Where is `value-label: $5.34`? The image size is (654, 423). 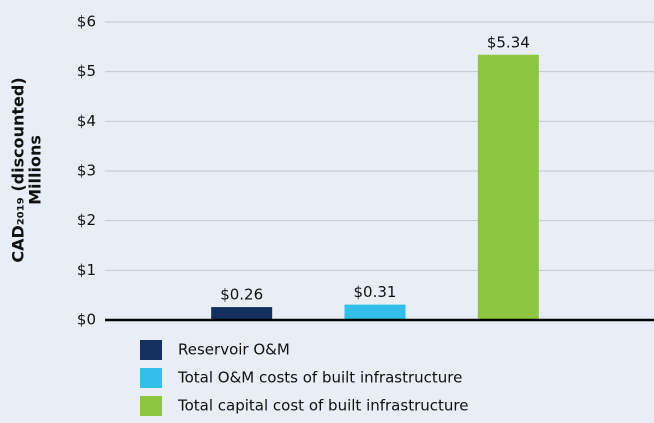
value-label: $5.34 is located at coordinates (508, 42).